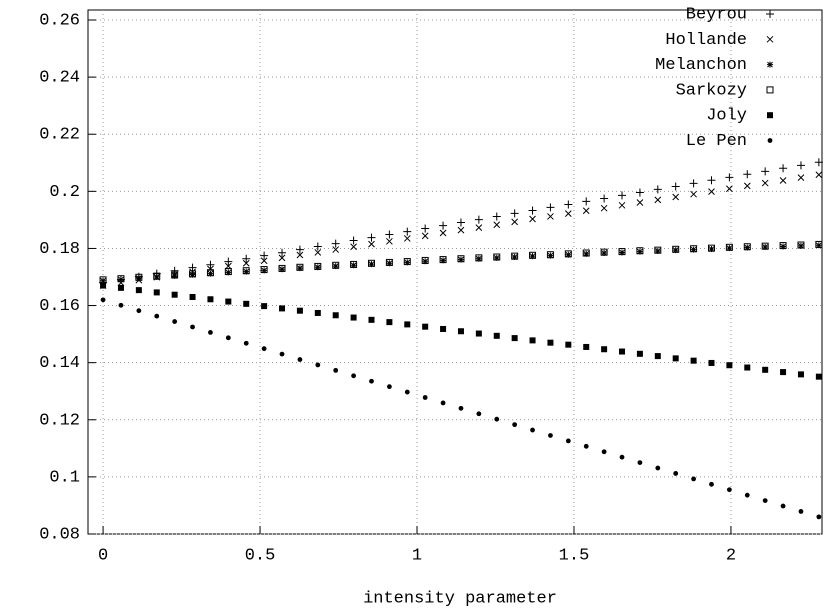 The image size is (826, 610). Describe the element at coordinates (59, 135) in the screenshot. I see `y-tick-label: 0.22` at that location.